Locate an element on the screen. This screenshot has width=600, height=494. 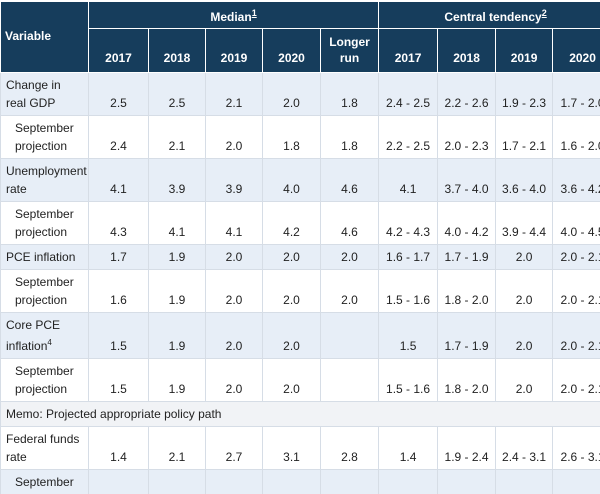
group-label: Median is located at coordinates (231, 17).